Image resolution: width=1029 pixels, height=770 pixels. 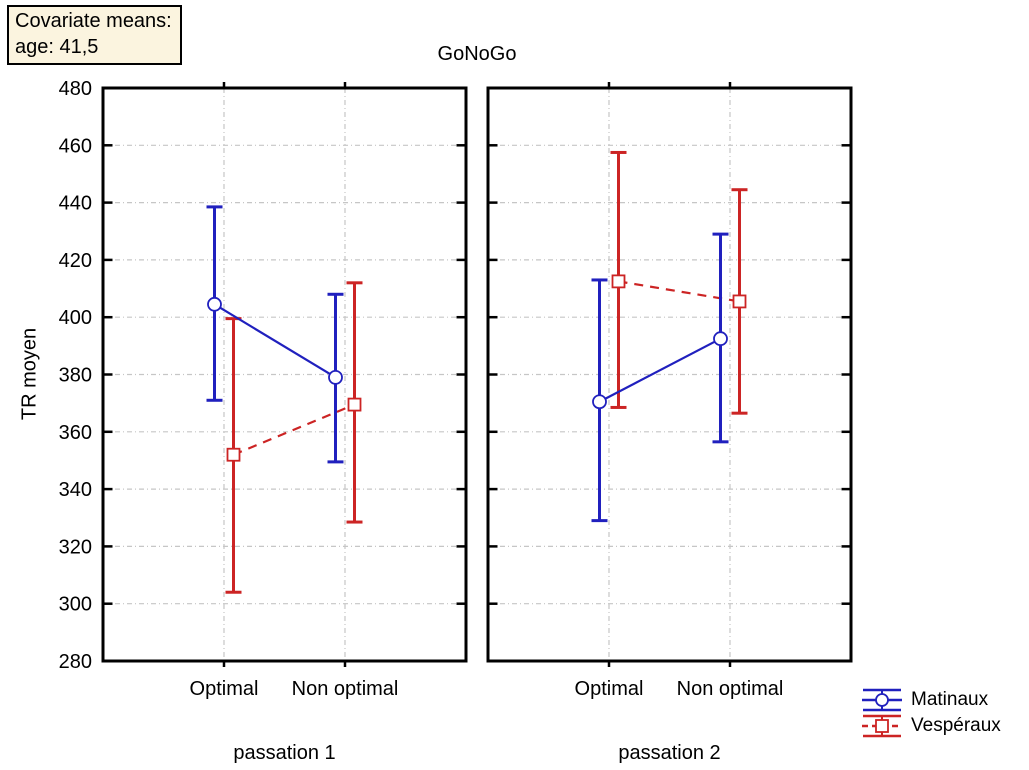 What do you see at coordinates (75, 662) in the screenshot?
I see `y-tick-label: 280` at bounding box center [75, 662].